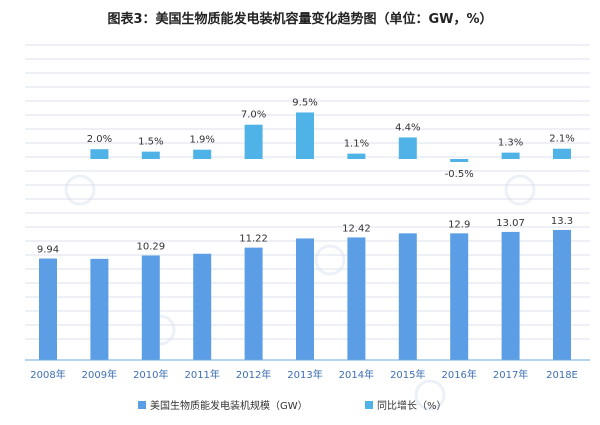 Image resolution: width=600 pixels, height=425 pixels. I want to click on capacity-data-label: 11.22, so click(253, 239).